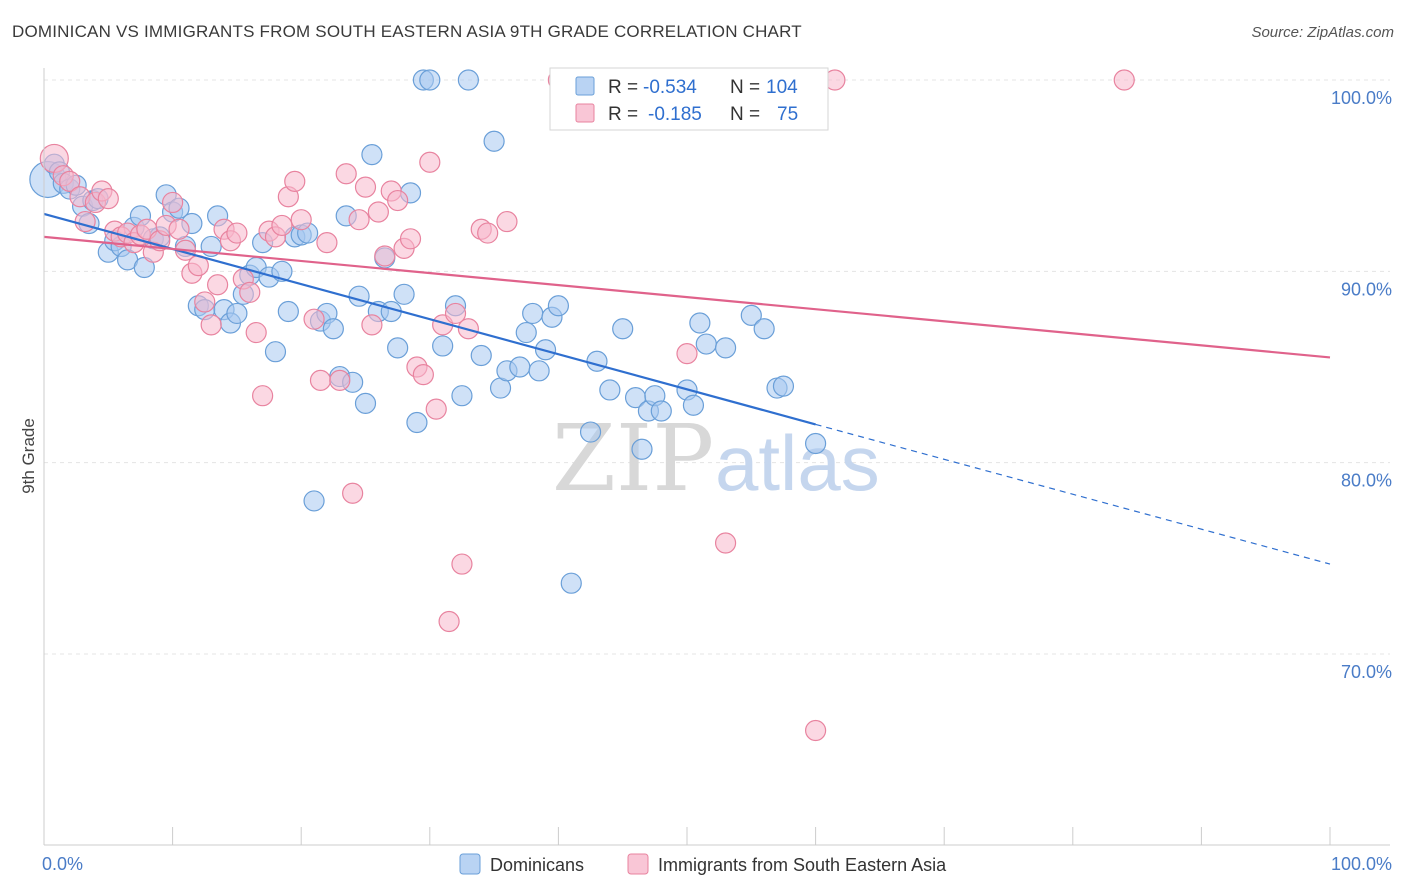 Image resolution: width=1406 pixels, height=892 pixels. Describe the element at coordinates (1361, 98) in the screenshot. I see `y-tick-label: 100.0%` at that location.